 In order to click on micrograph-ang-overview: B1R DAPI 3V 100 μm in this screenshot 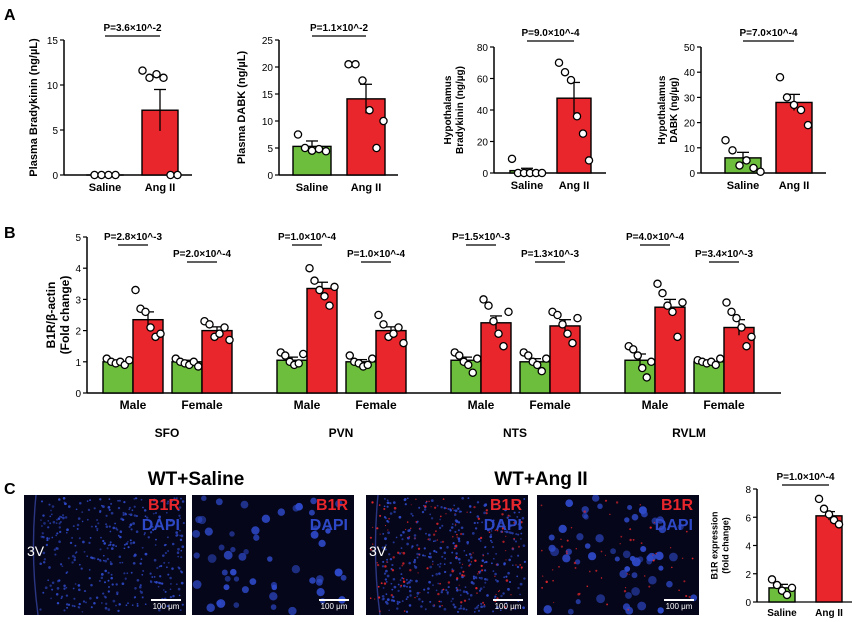, I will do `click(447, 555)`.